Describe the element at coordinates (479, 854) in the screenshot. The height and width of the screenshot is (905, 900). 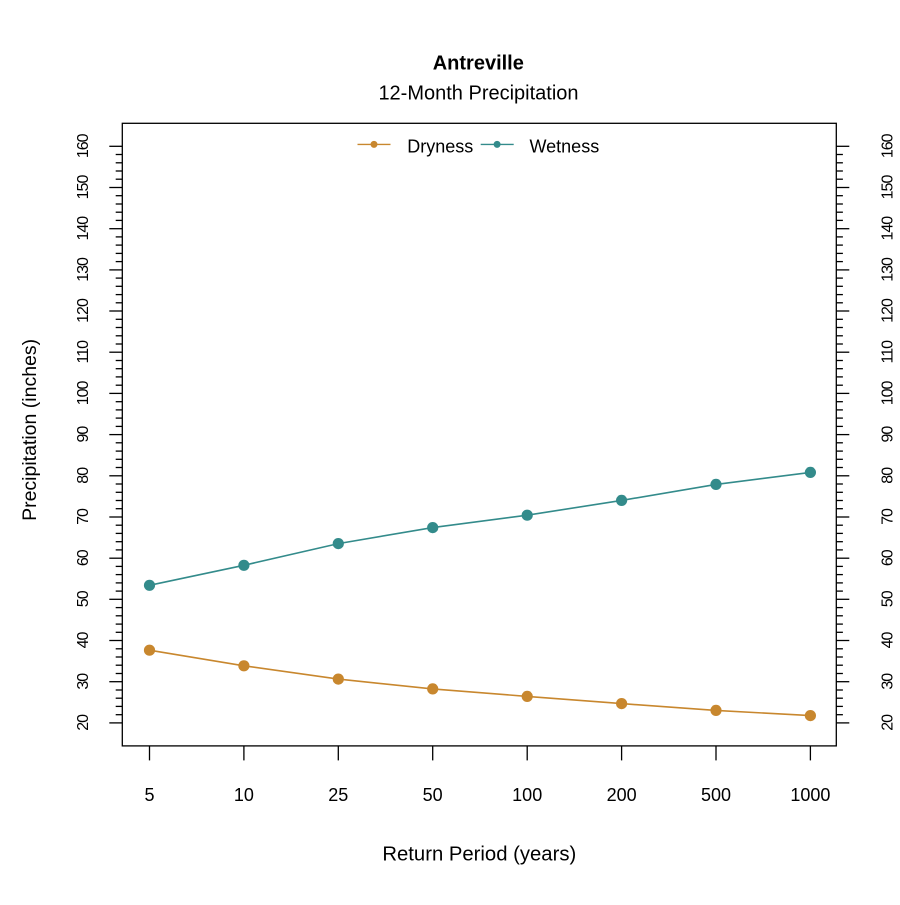
I see `svg-text: Return Period (years)` at that location.